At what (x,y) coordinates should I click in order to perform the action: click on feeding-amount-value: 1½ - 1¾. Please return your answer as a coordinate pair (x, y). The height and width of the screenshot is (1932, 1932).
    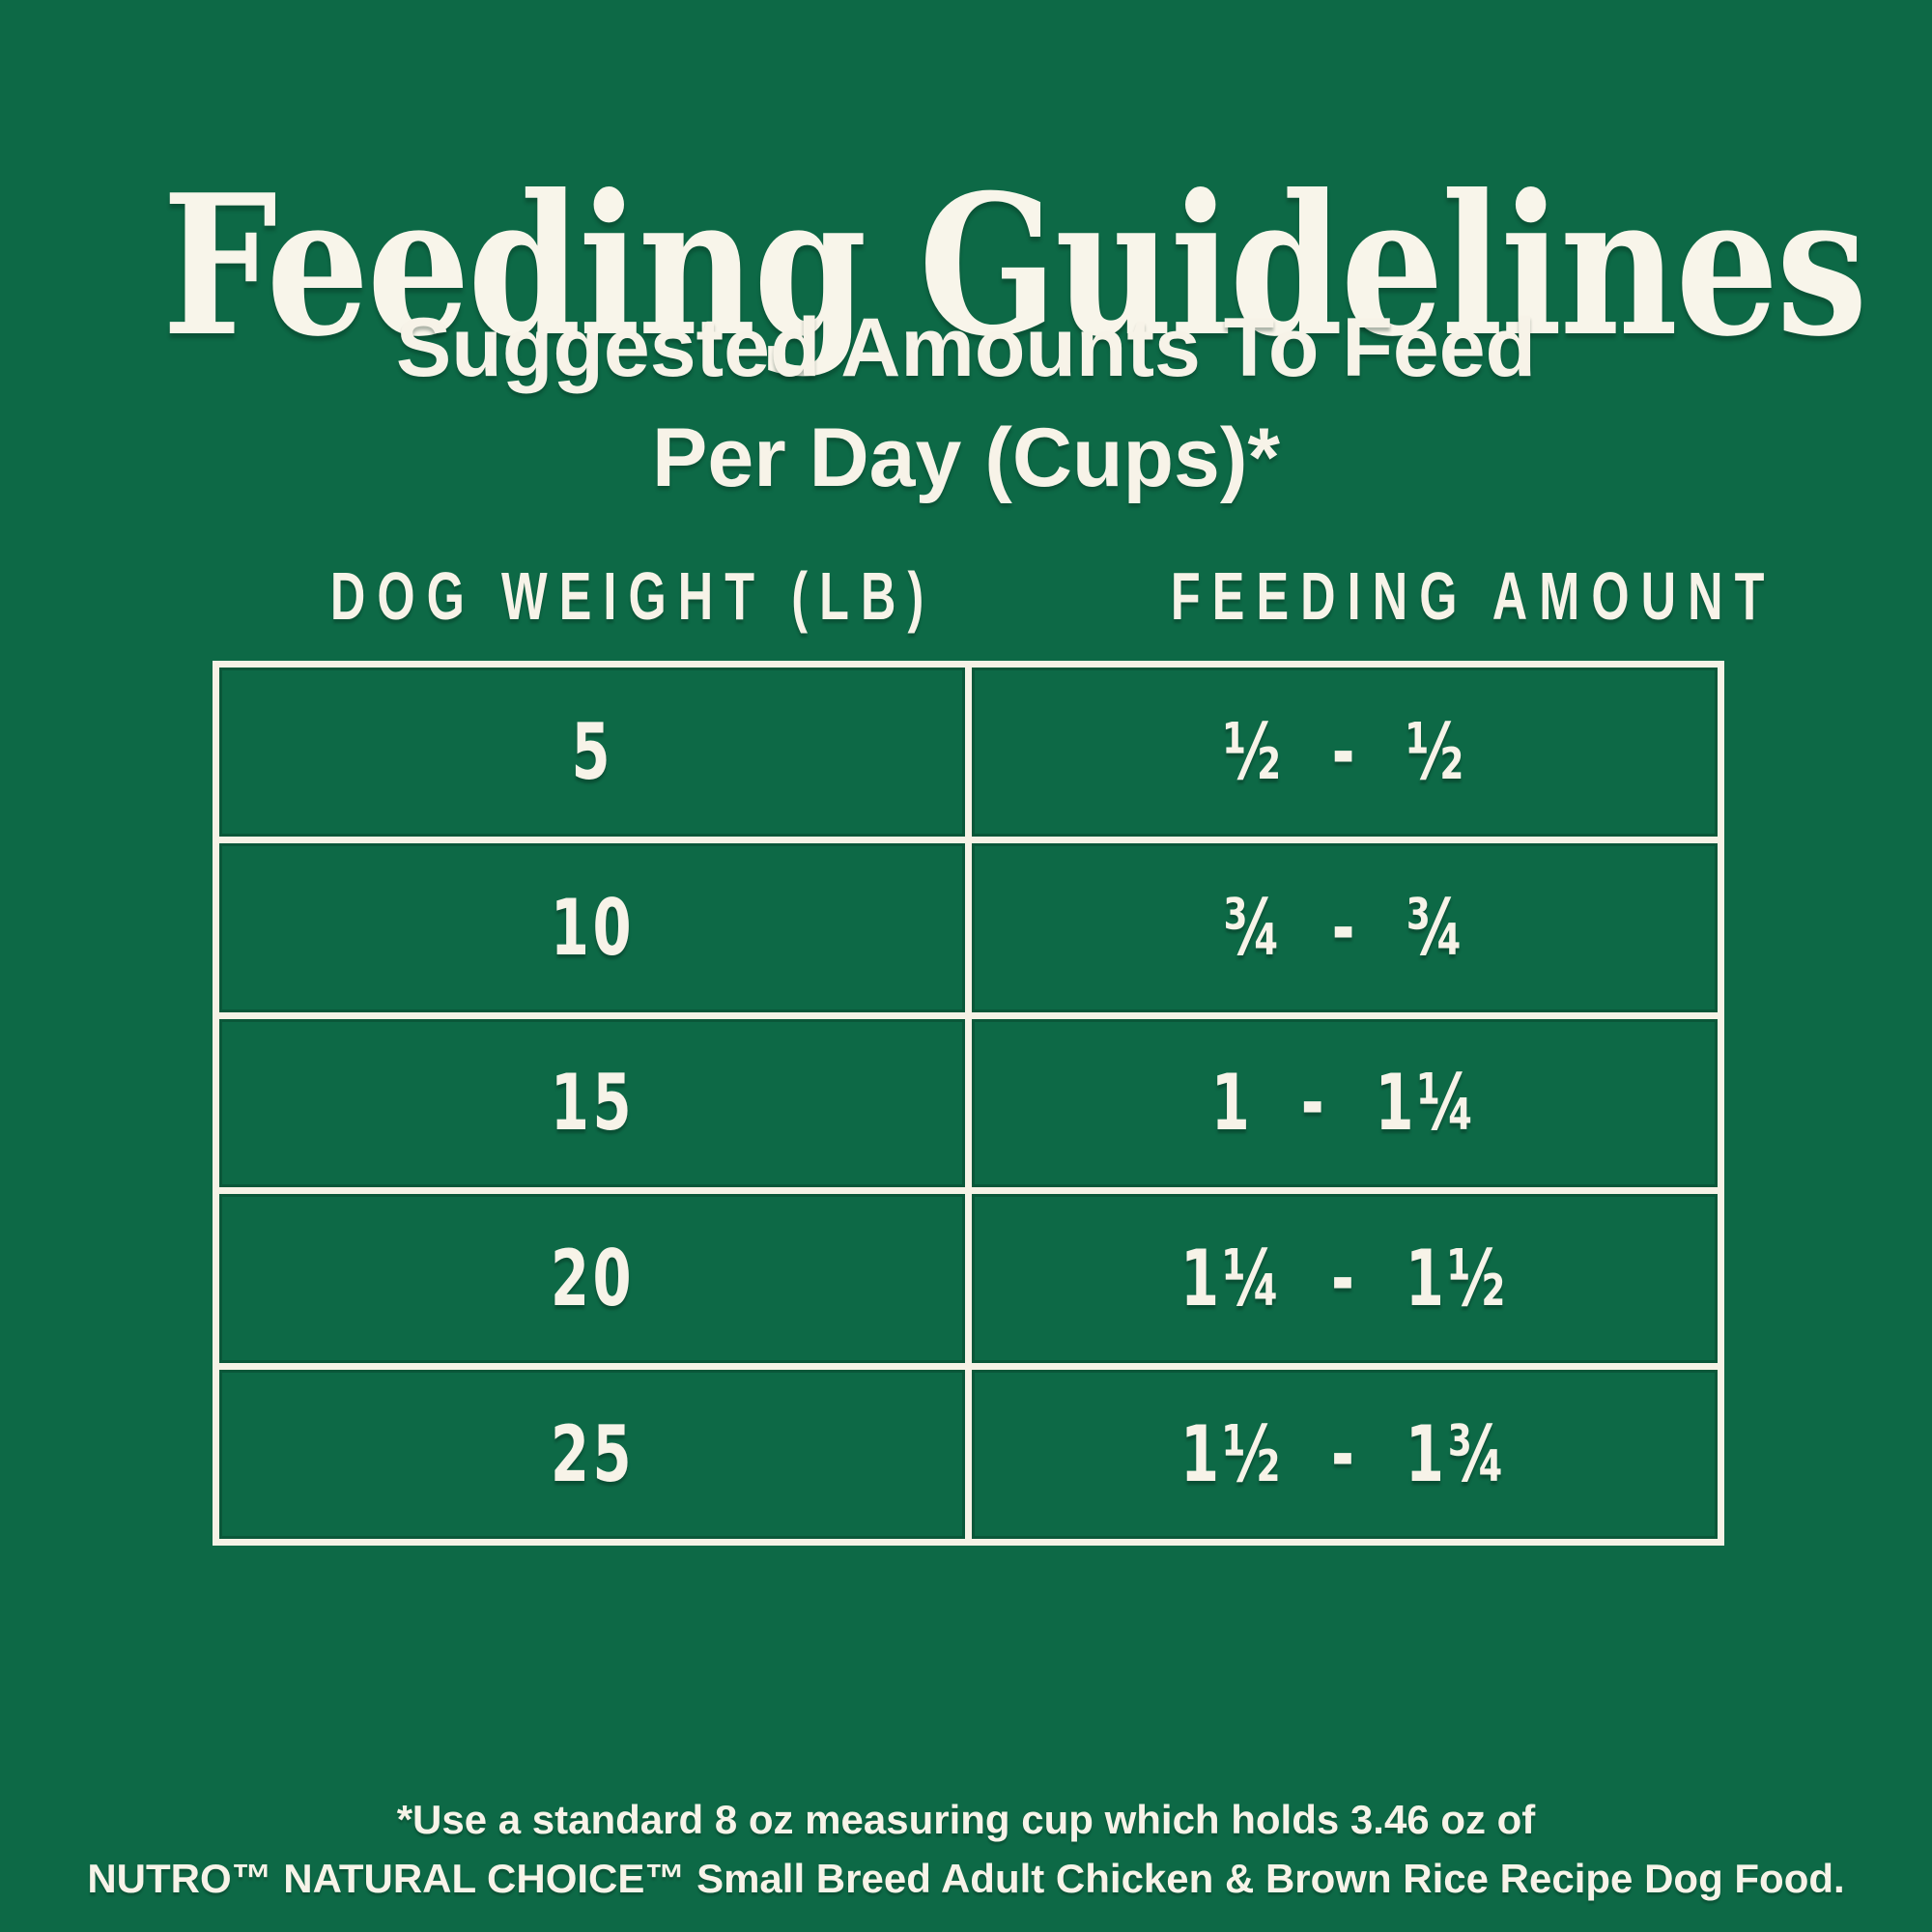
    Looking at the image, I should click on (1344, 1454).